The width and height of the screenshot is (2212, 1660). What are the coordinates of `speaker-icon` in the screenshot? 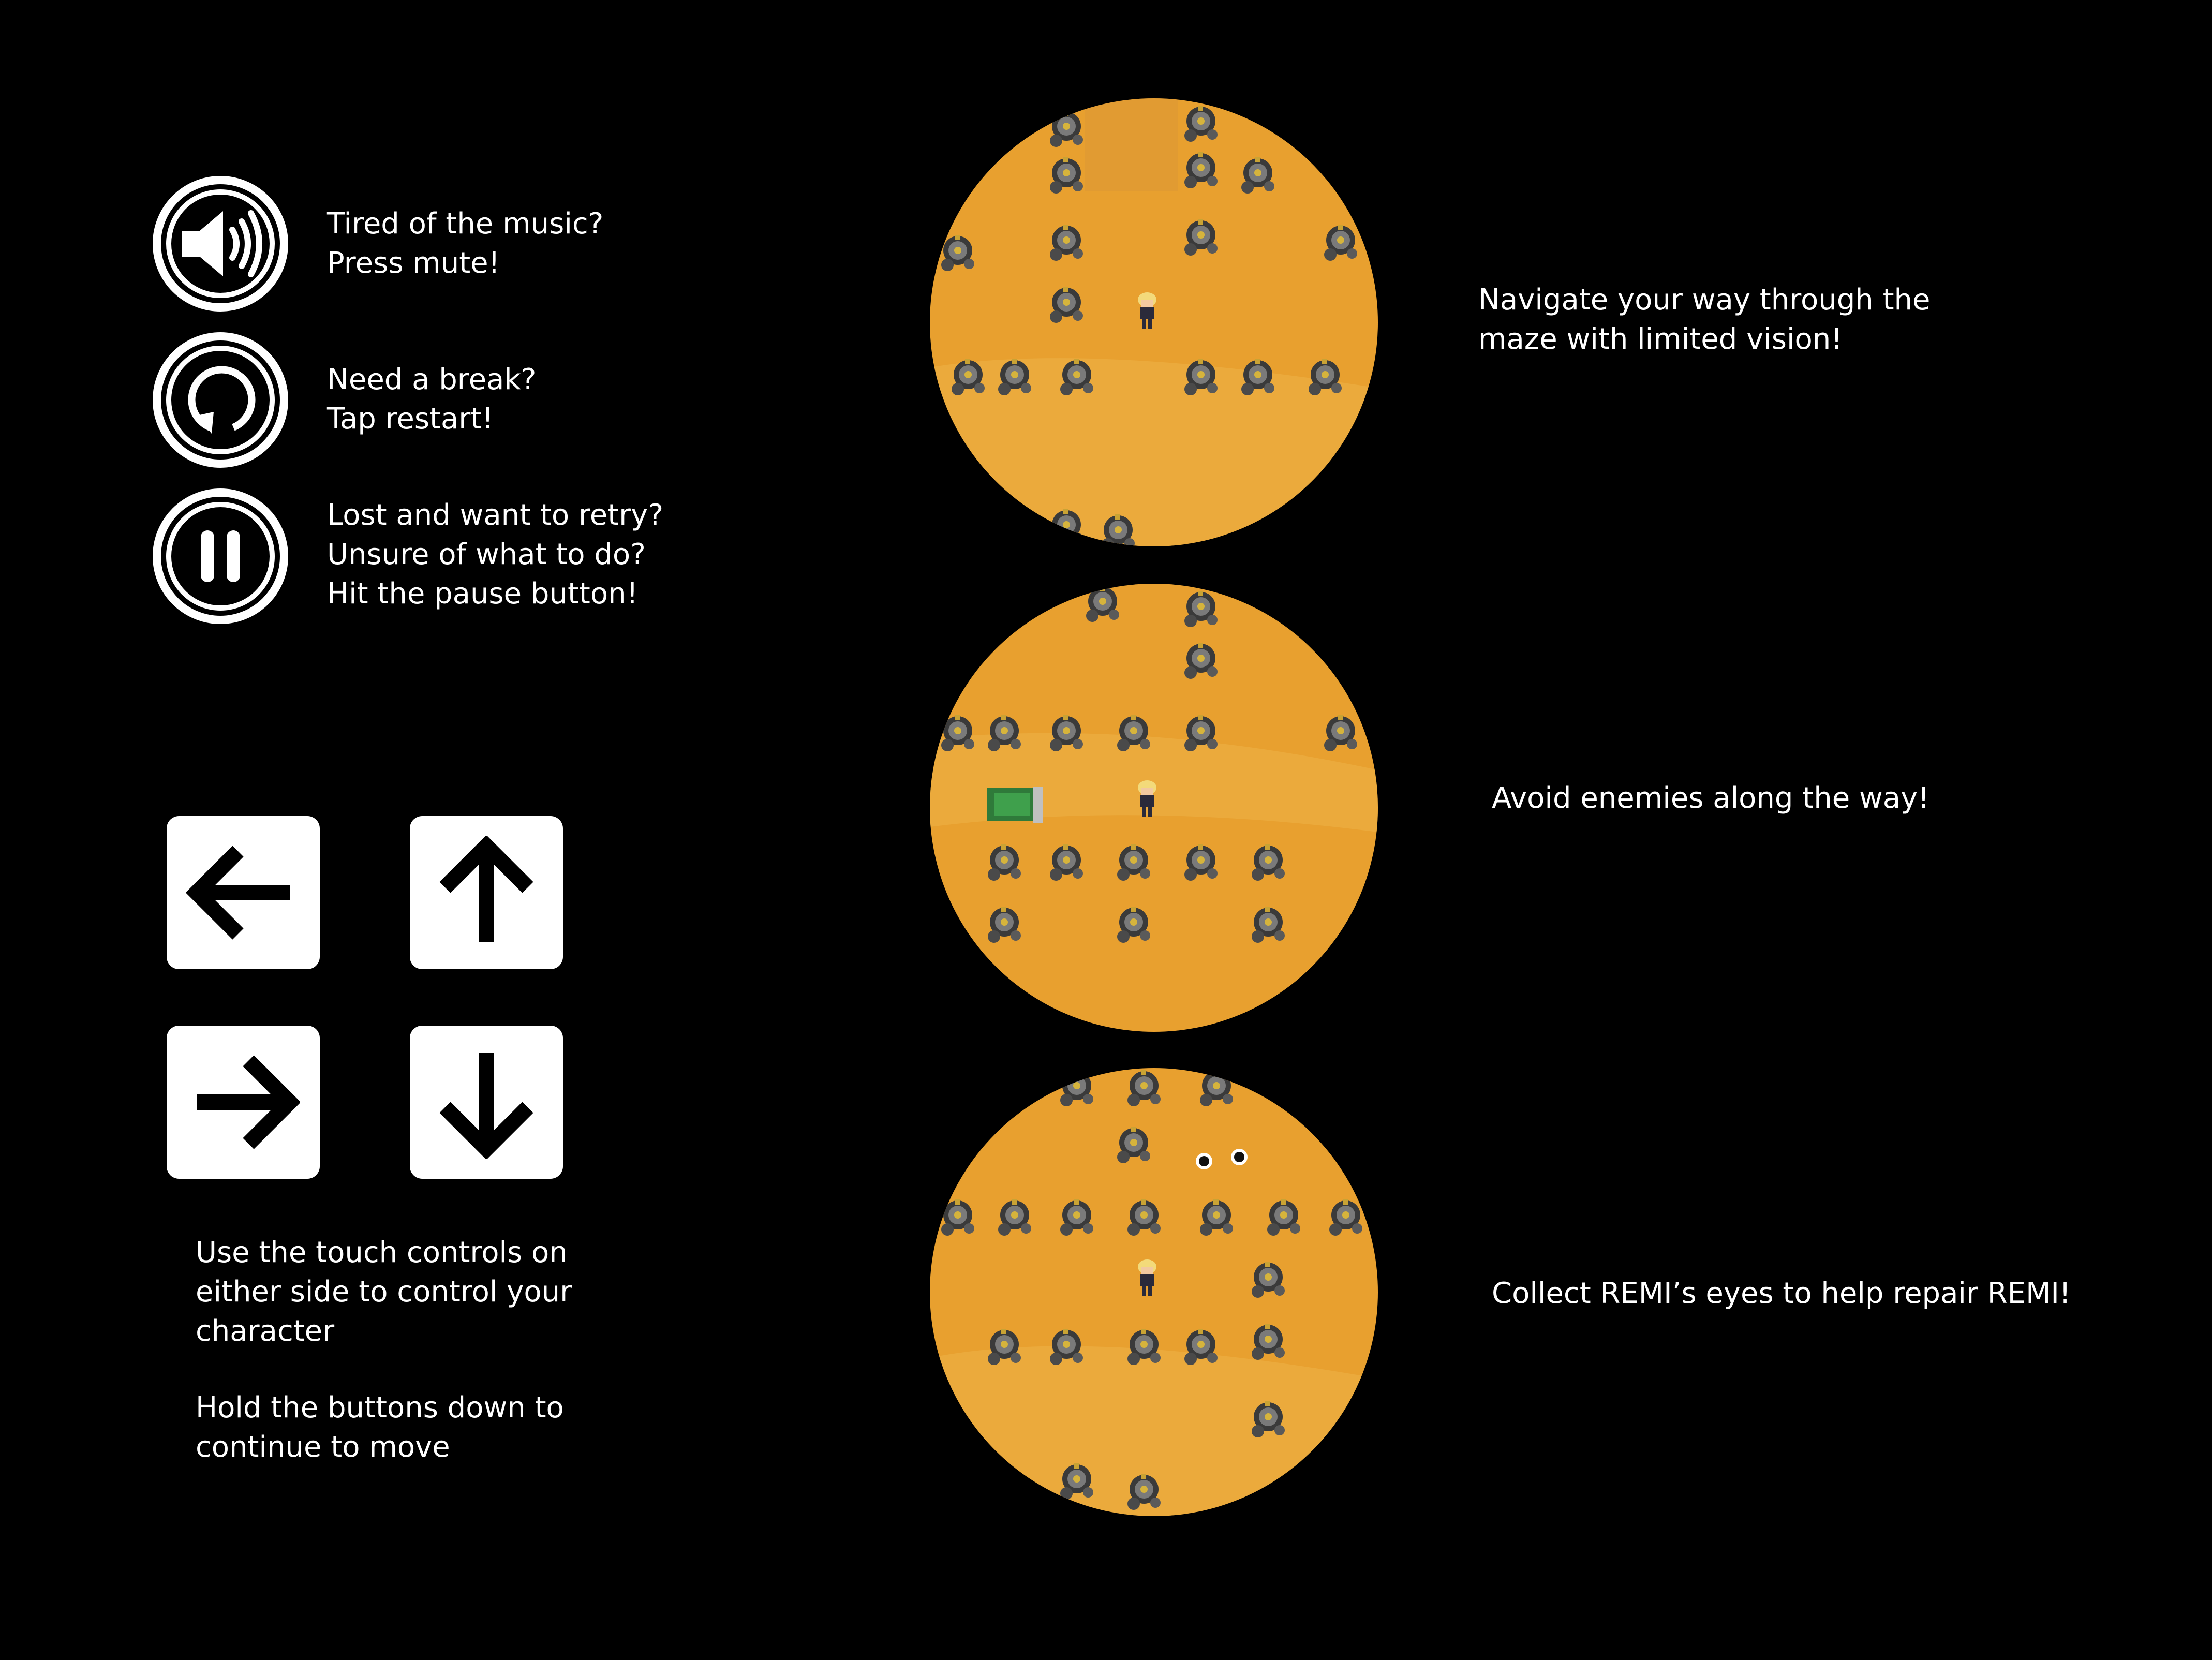 It's located at (222, 243).